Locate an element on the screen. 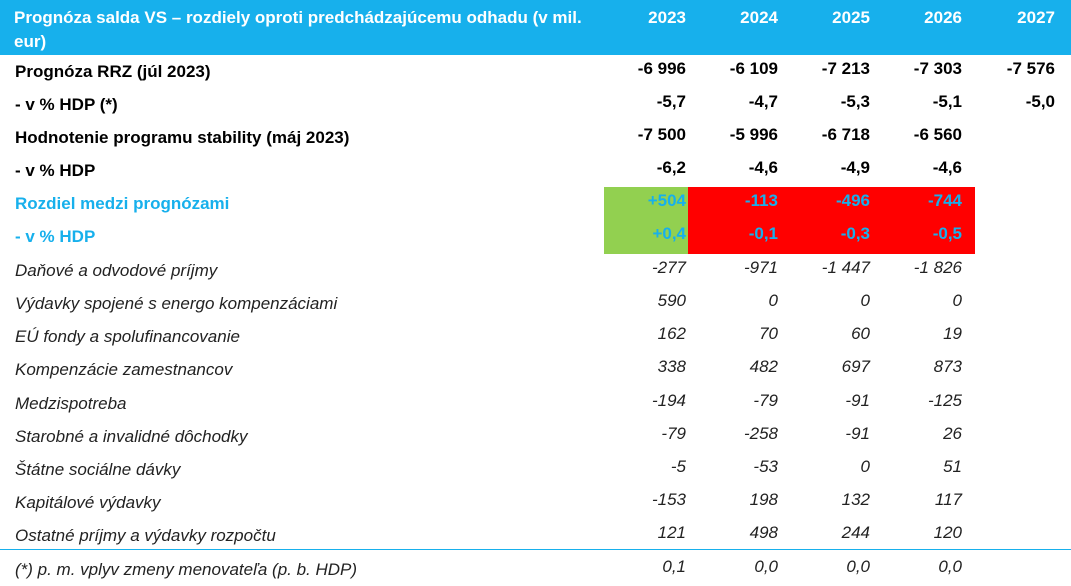  value-2026: -744 is located at coordinates (944, 200).